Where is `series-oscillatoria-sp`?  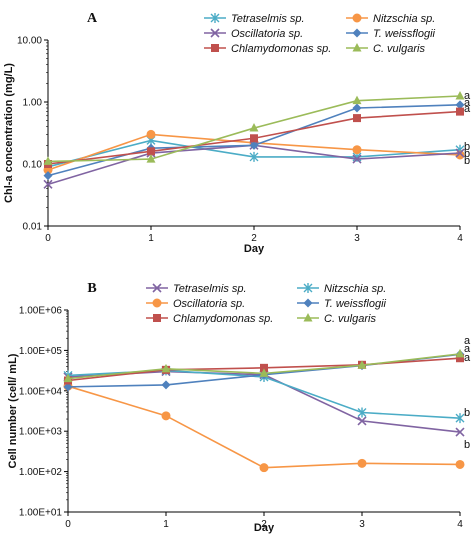 series-oscillatoria-sp is located at coordinates (264, 427).